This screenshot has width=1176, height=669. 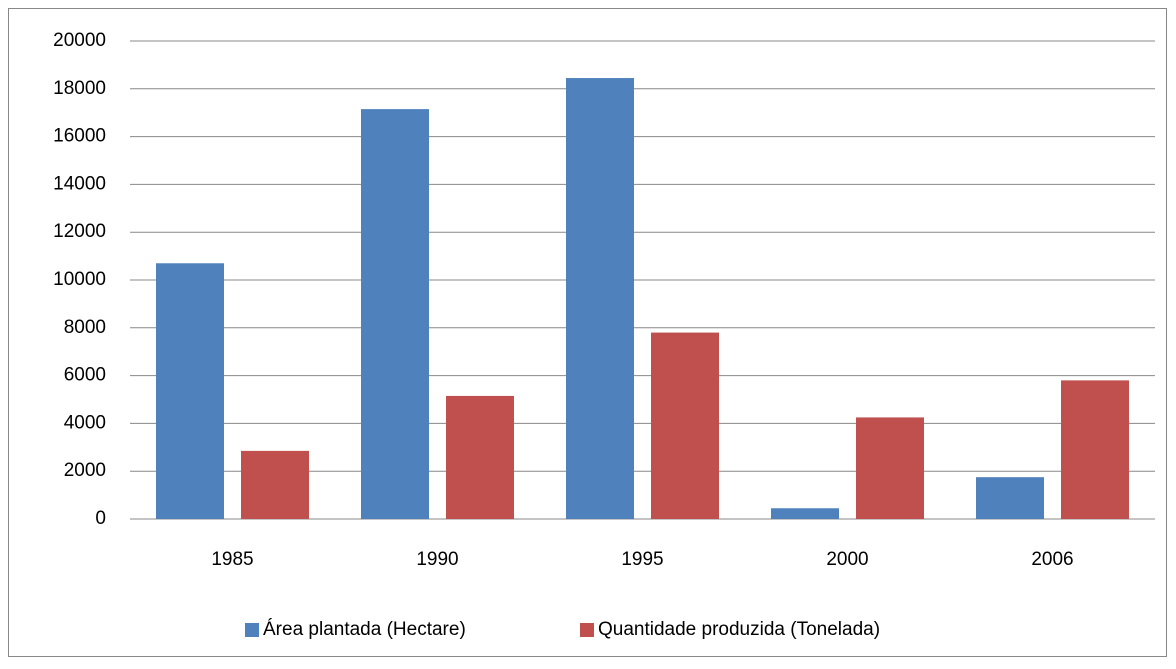 What do you see at coordinates (79, 88) in the screenshot?
I see `y-tick-label: 18000` at bounding box center [79, 88].